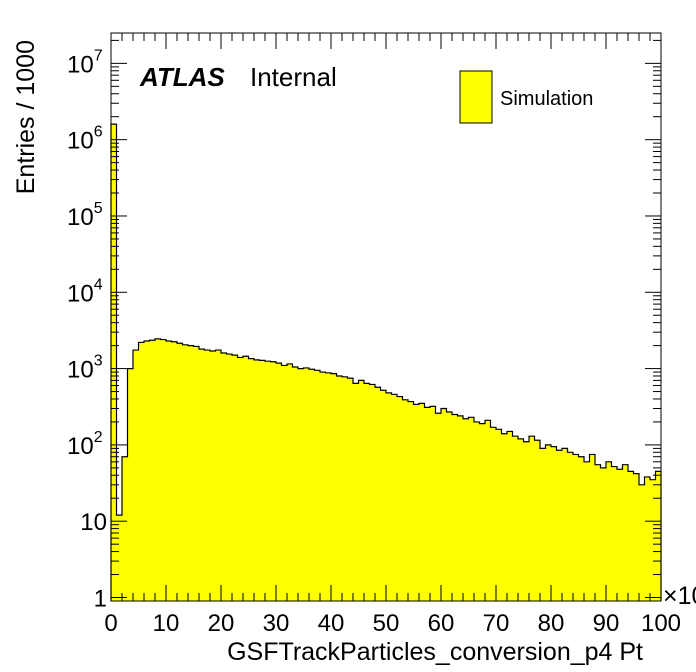 This screenshot has height=672, width=696. Describe the element at coordinates (26, 117) in the screenshot. I see `y-axis-label: Entries / 1000` at that location.